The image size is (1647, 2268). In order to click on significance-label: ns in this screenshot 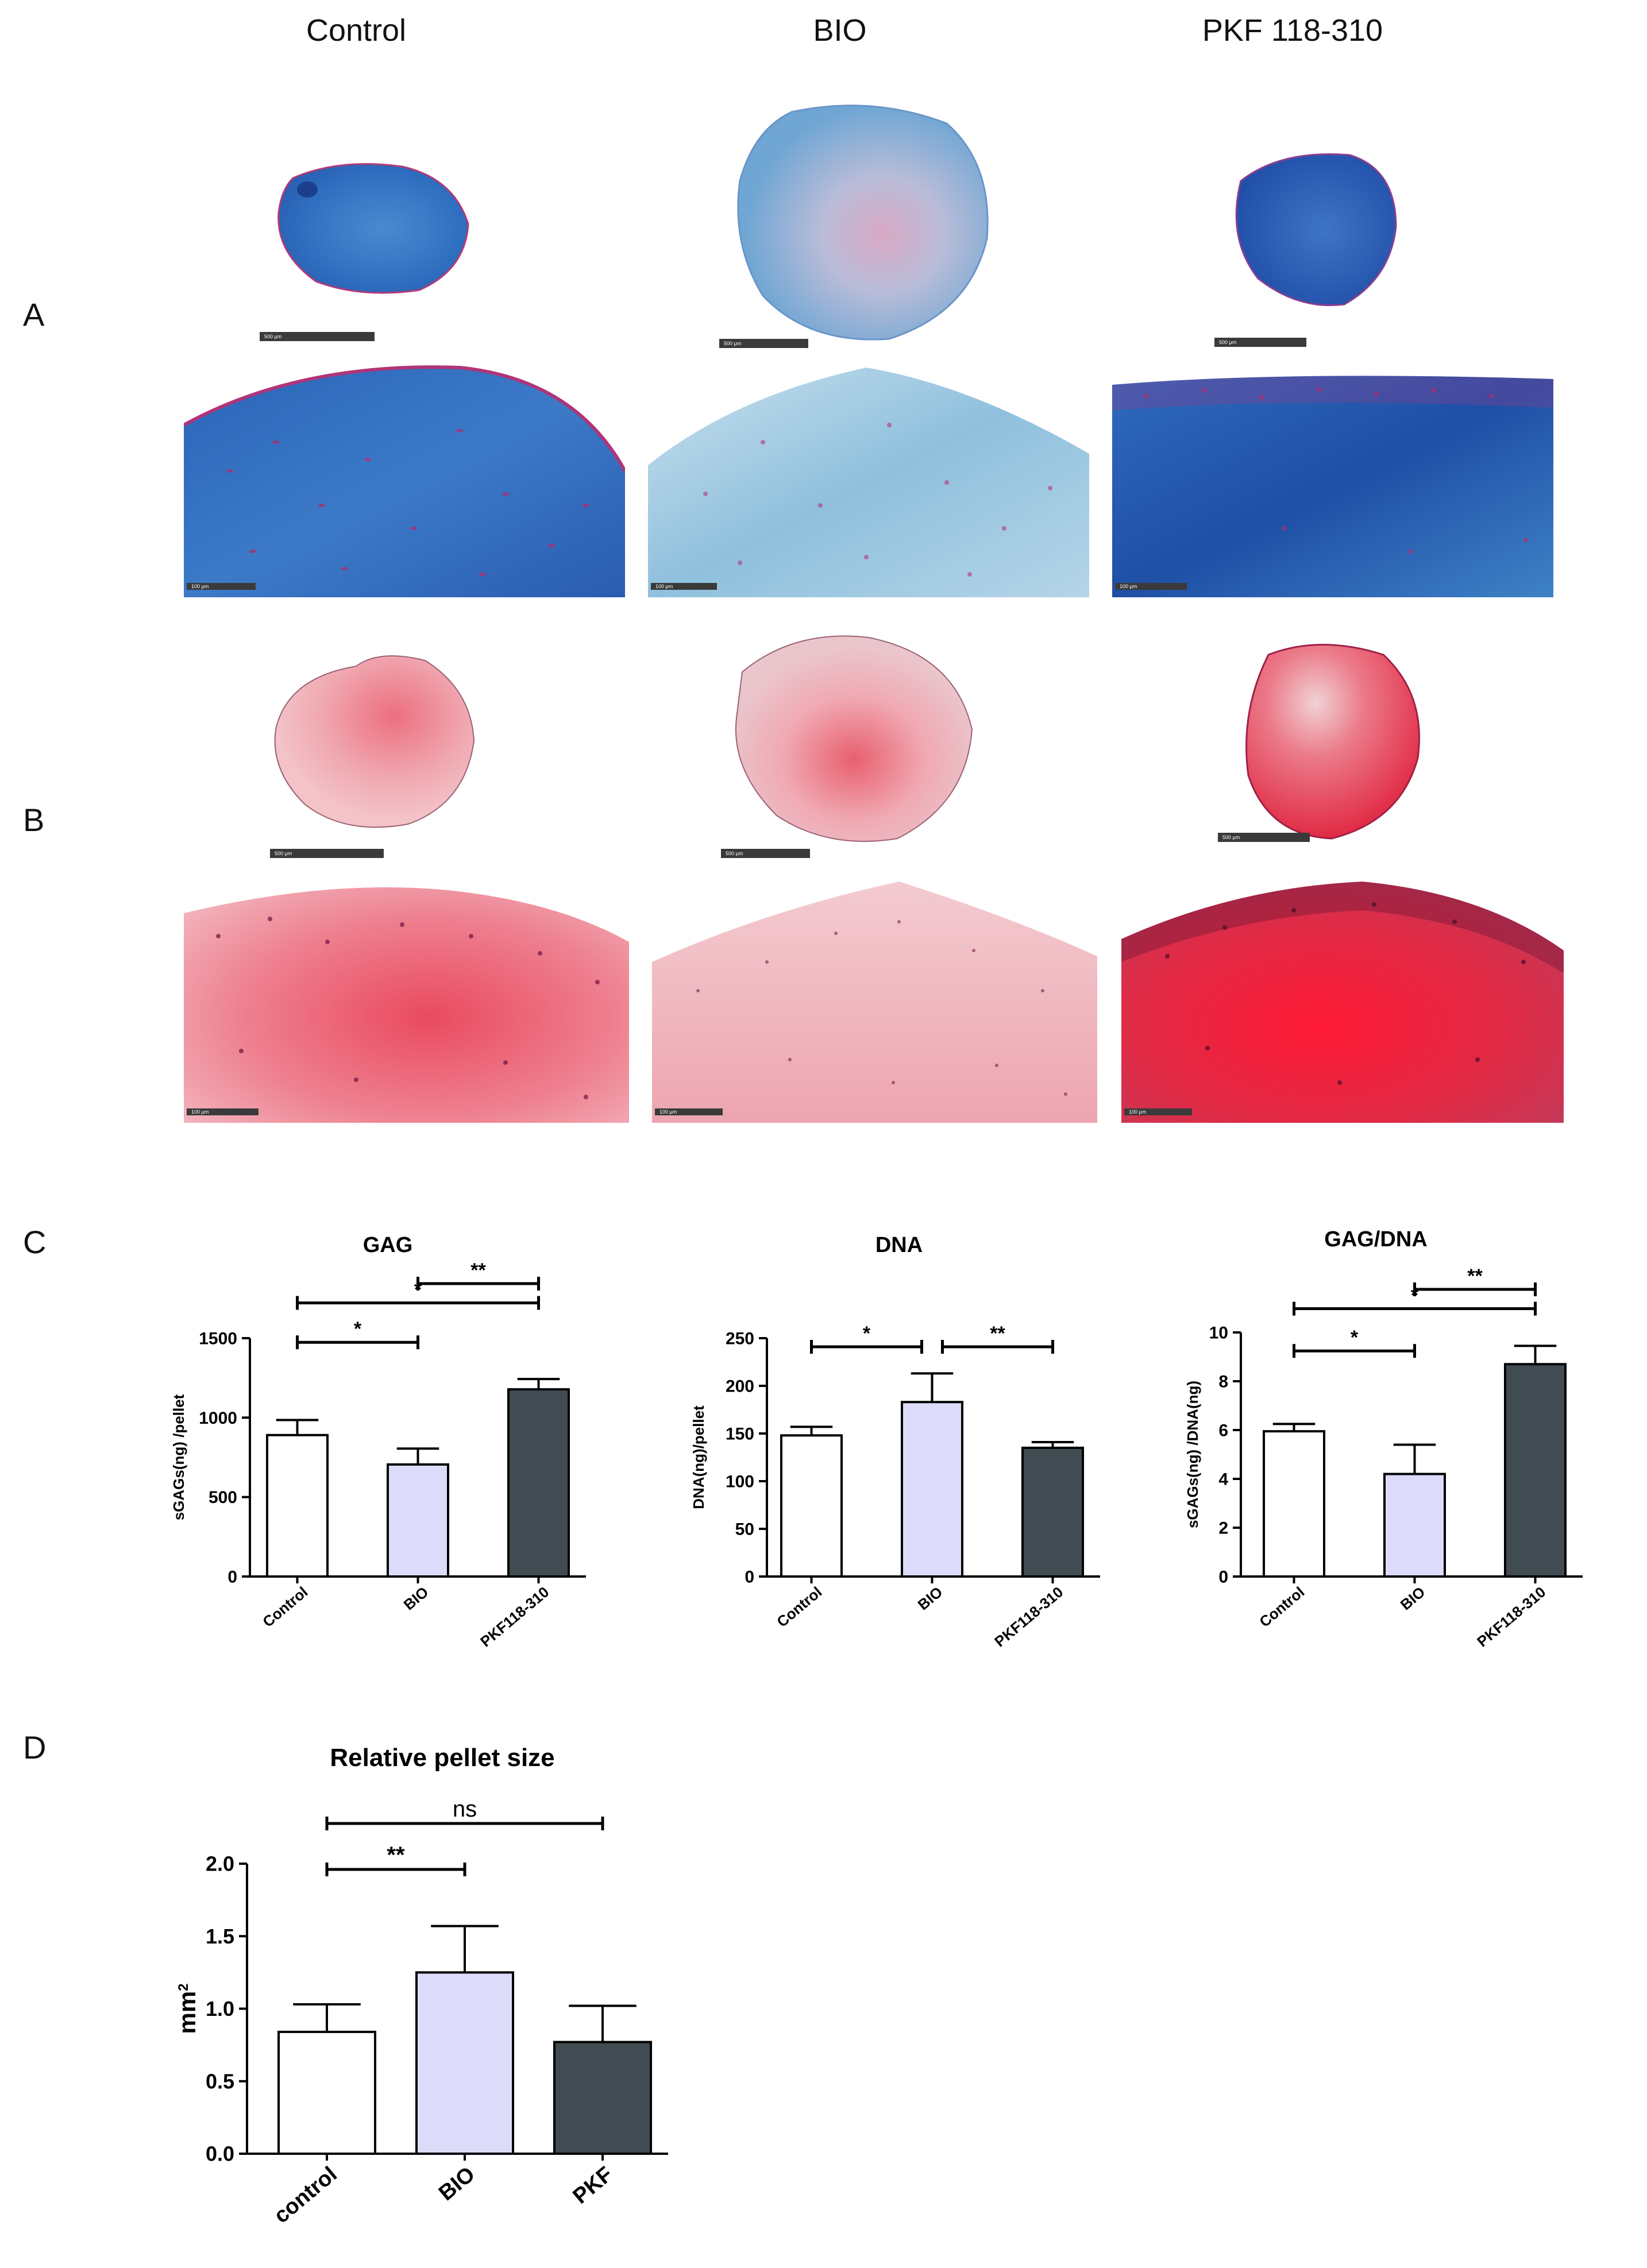, I will do `click(465, 1809)`.